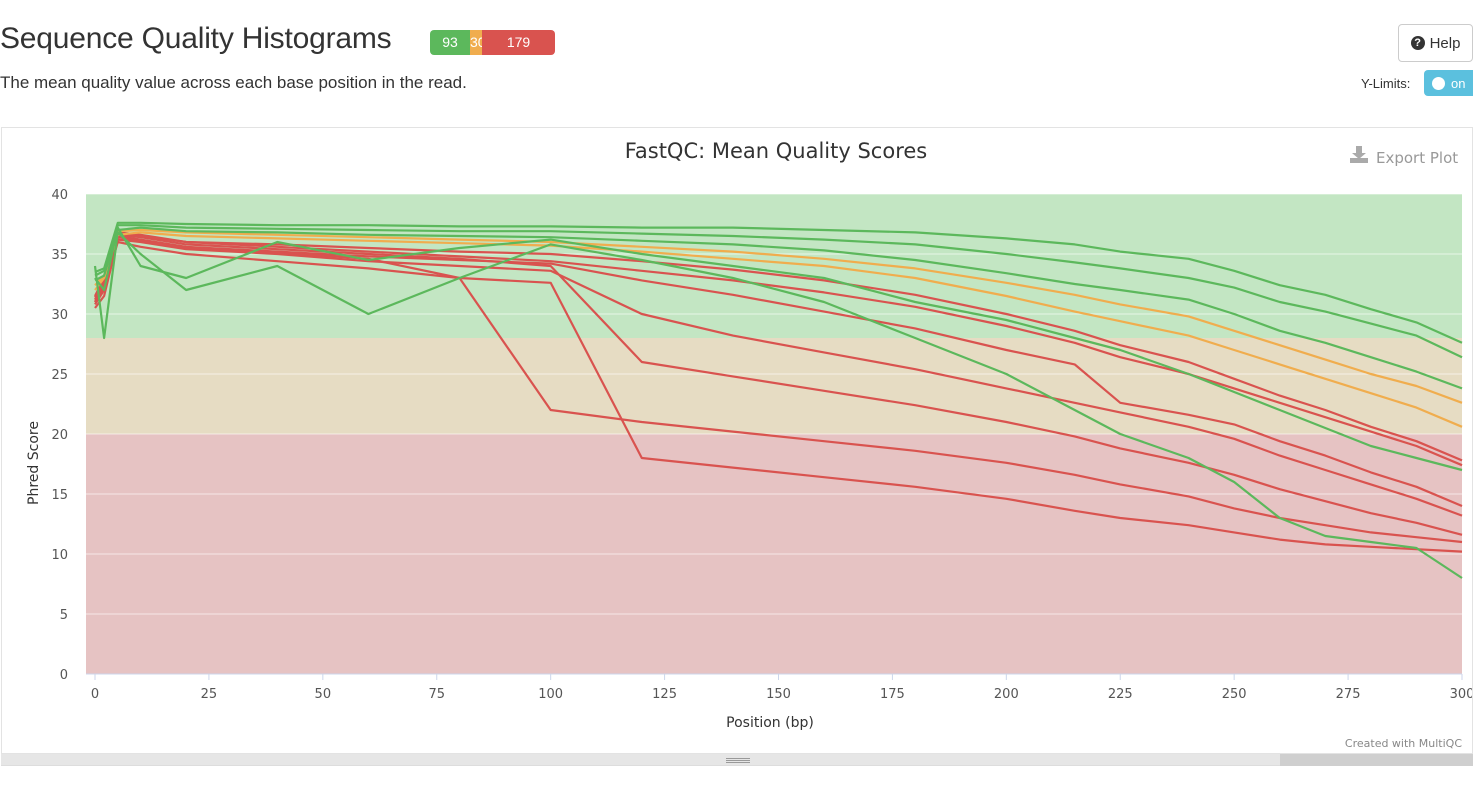 The height and width of the screenshot is (792, 1473). I want to click on x-tick-label: 225, so click(1120, 694).